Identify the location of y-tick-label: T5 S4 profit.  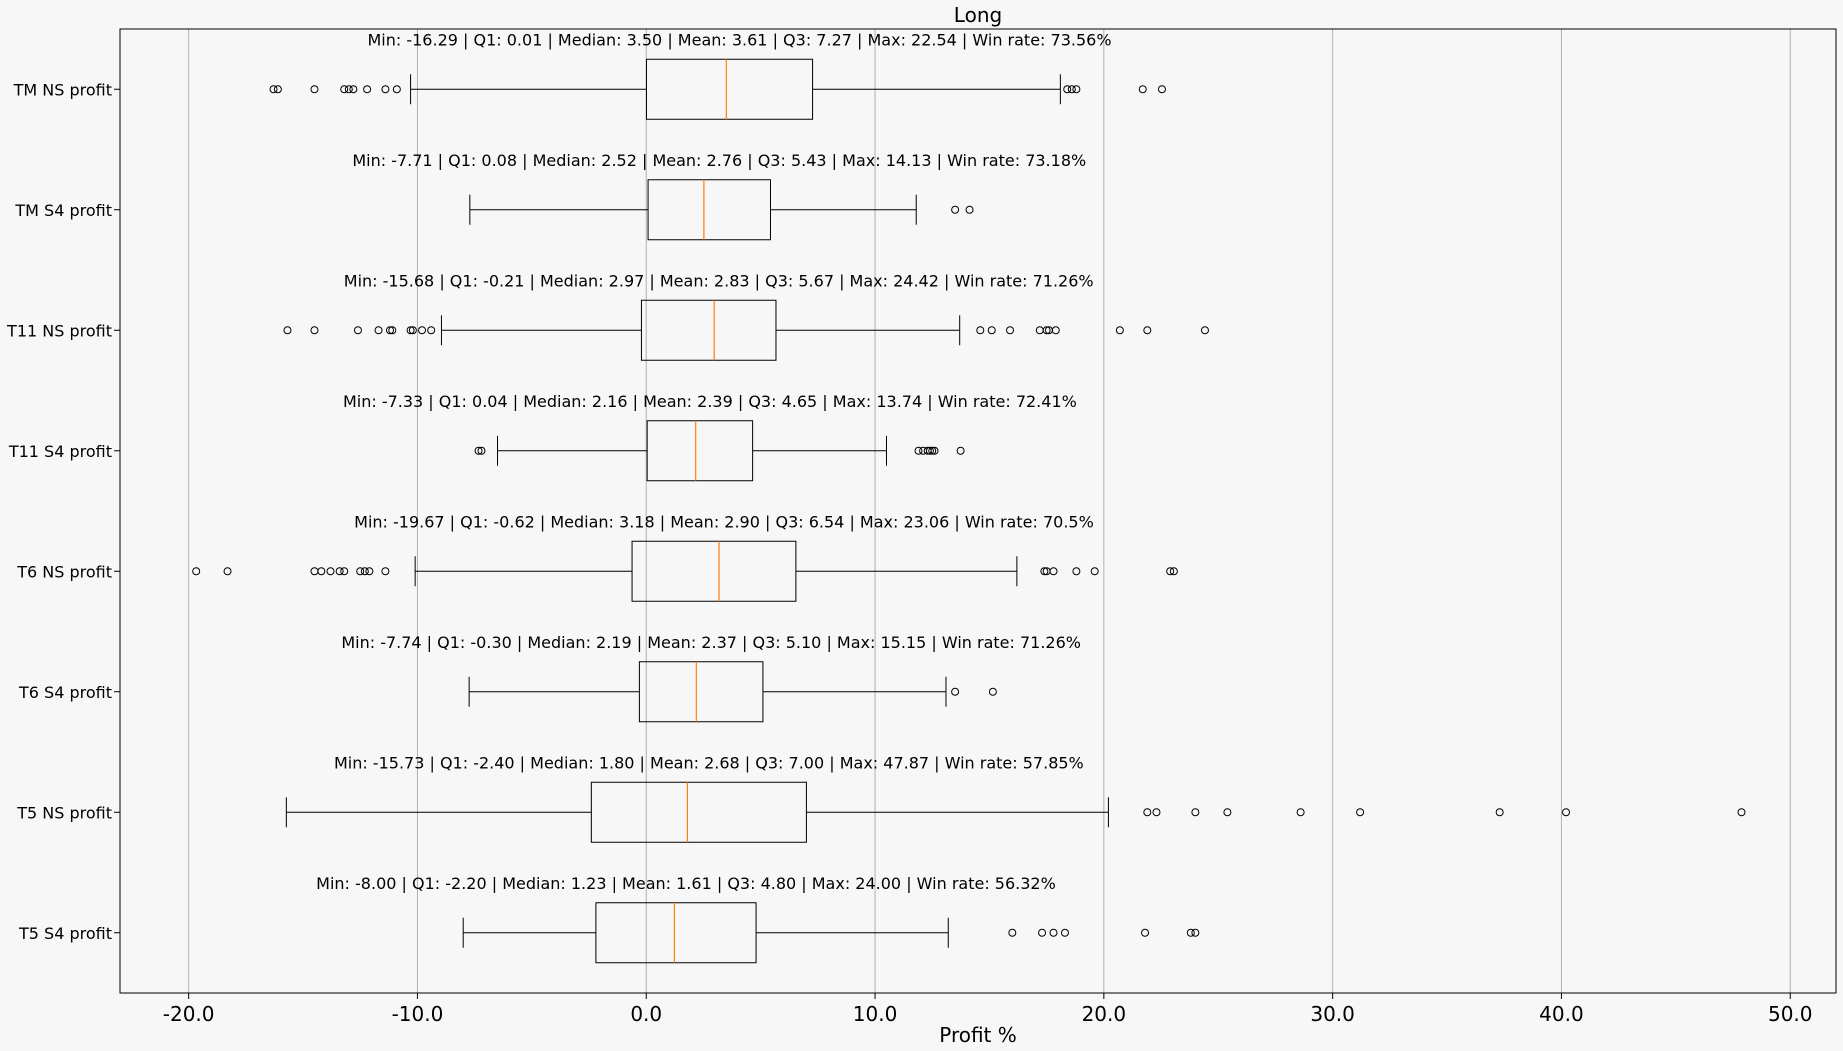
(65, 933).